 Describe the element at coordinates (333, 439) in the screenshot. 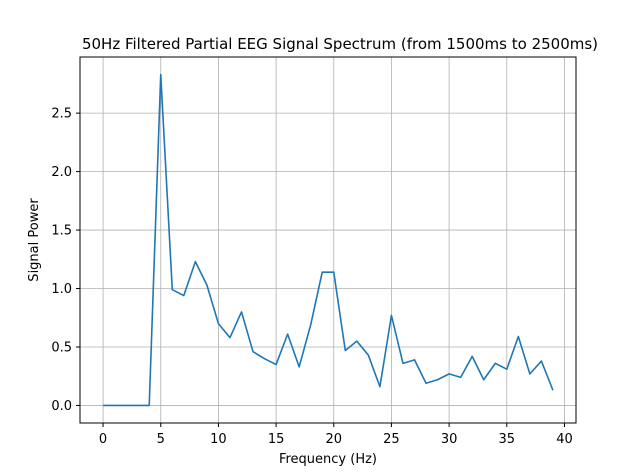

I see `x-tick-label: 20` at that location.